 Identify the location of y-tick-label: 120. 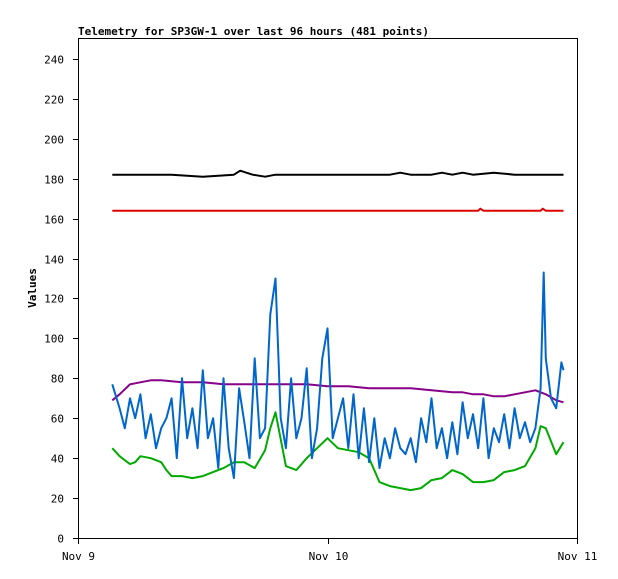
(54, 299).